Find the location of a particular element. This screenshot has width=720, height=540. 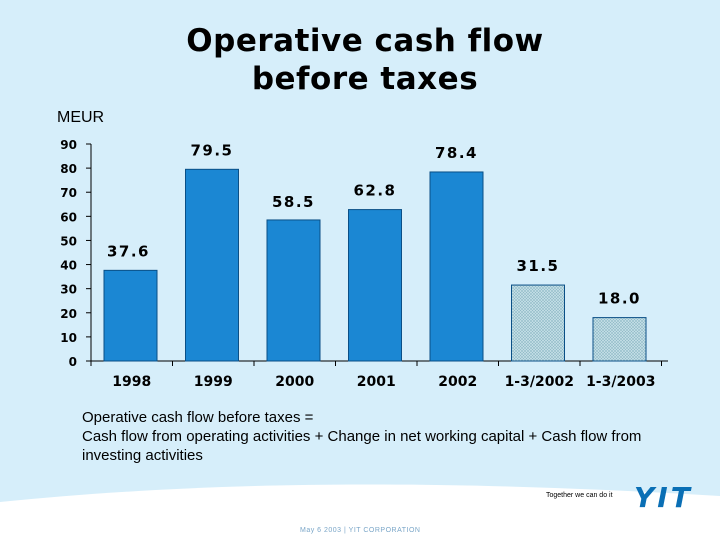

x-tick-label: 1998 is located at coordinates (131, 382).